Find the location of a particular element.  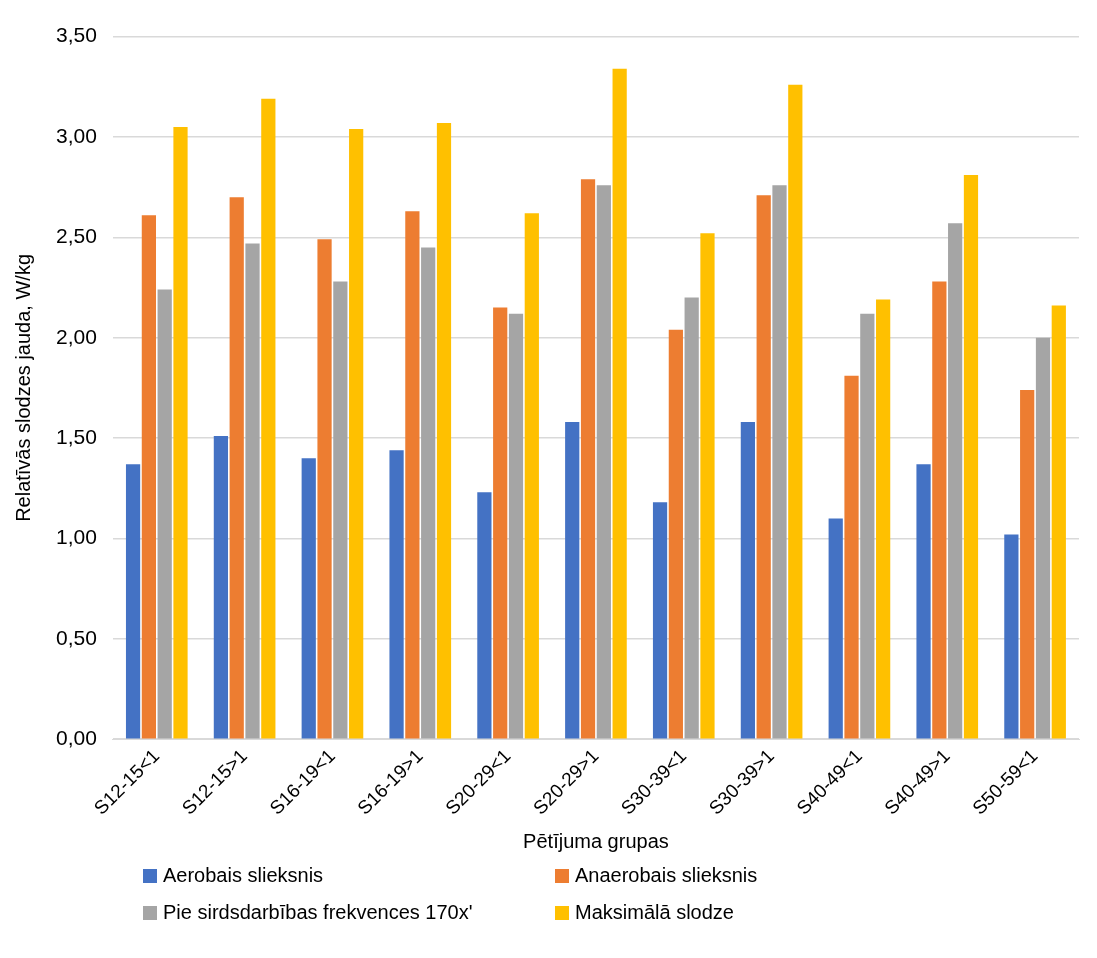

y-tick-label: 2,50 is located at coordinates (76, 236).